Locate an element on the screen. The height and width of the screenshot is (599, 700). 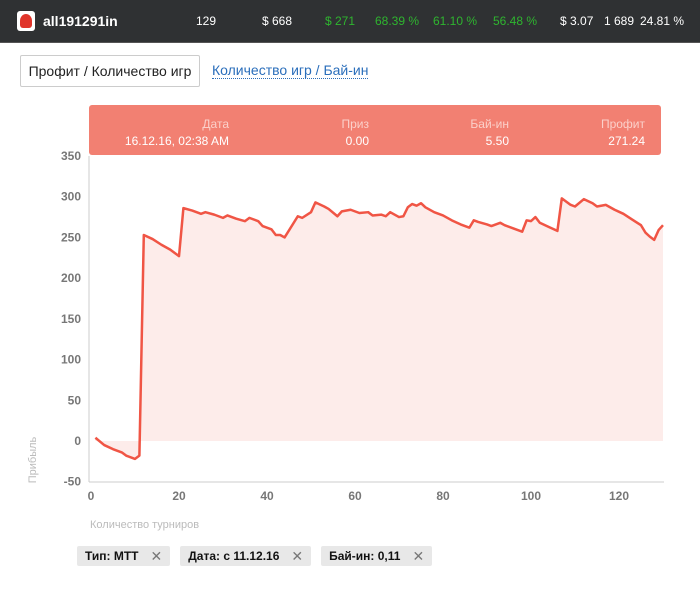
x-axis-title: Количество турниров is located at coordinates (144, 525).